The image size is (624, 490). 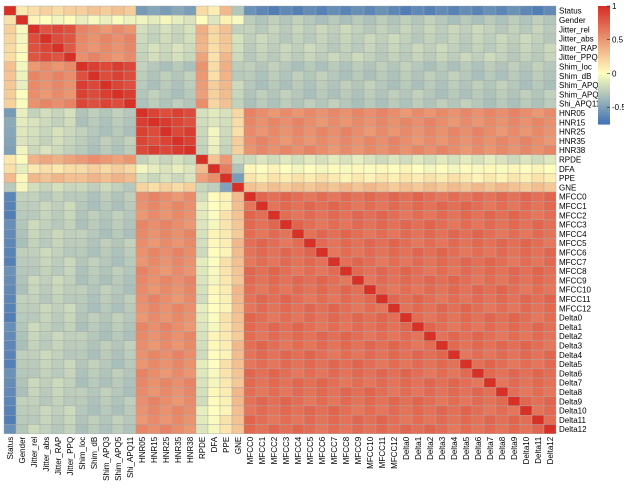 I want to click on heatmap-cell-delta3-mfcc10, so click(x=370, y=345).